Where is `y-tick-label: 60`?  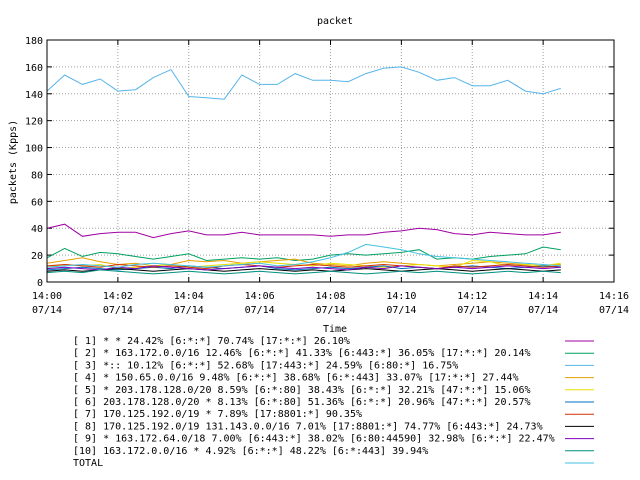 y-tick-label: 60 is located at coordinates (37, 202).